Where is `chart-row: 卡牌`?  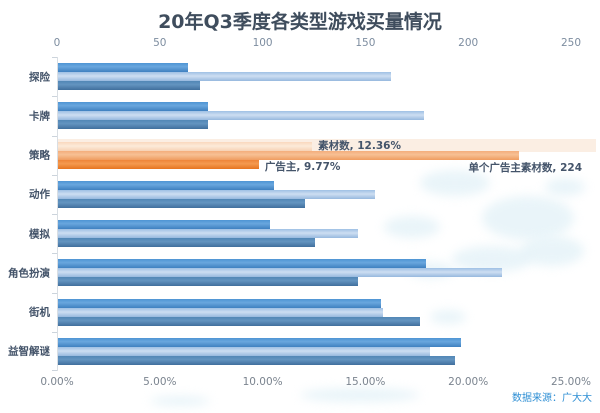
chart-row: 卡牌 is located at coordinates (300, 115).